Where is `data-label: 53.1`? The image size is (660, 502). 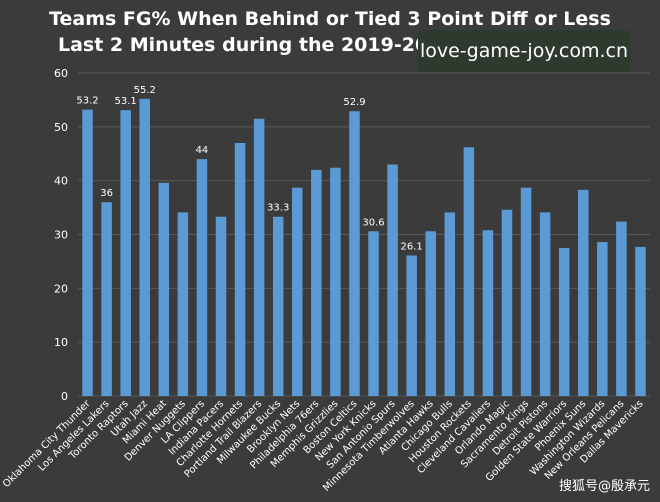 data-label: 53.1 is located at coordinates (126, 101).